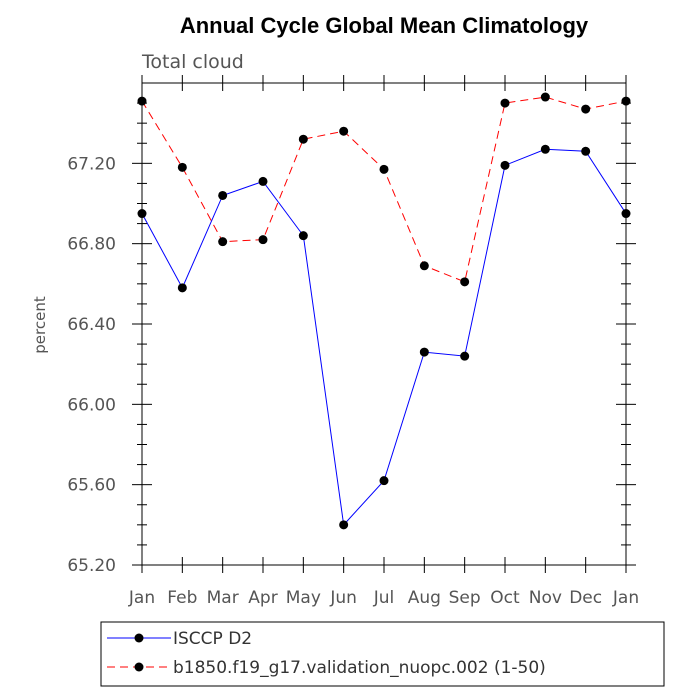 The image size is (700, 700). Describe the element at coordinates (505, 598) in the screenshot. I see `x-tick-label: Oct` at that location.